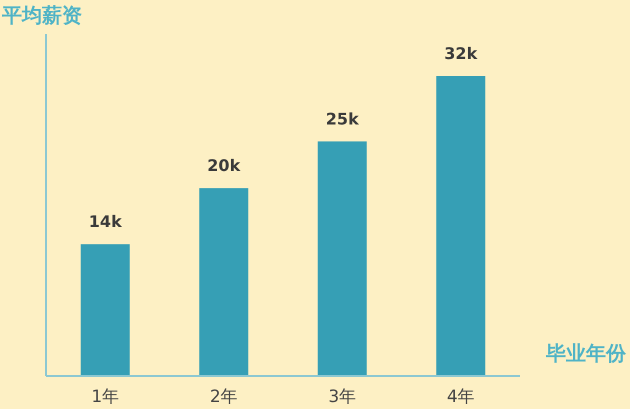  Describe the element at coordinates (105, 222) in the screenshot. I see `data-label: 14k` at that location.